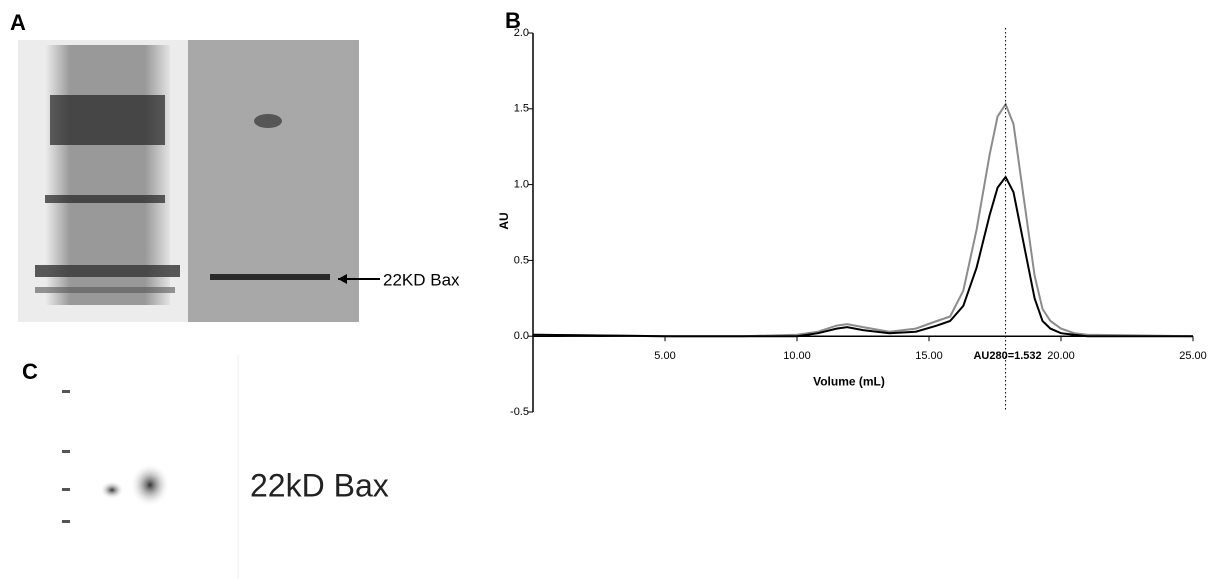 The width and height of the screenshot is (1212, 579). Describe the element at coordinates (18, 22) in the screenshot. I see `panel-label: A` at that location.